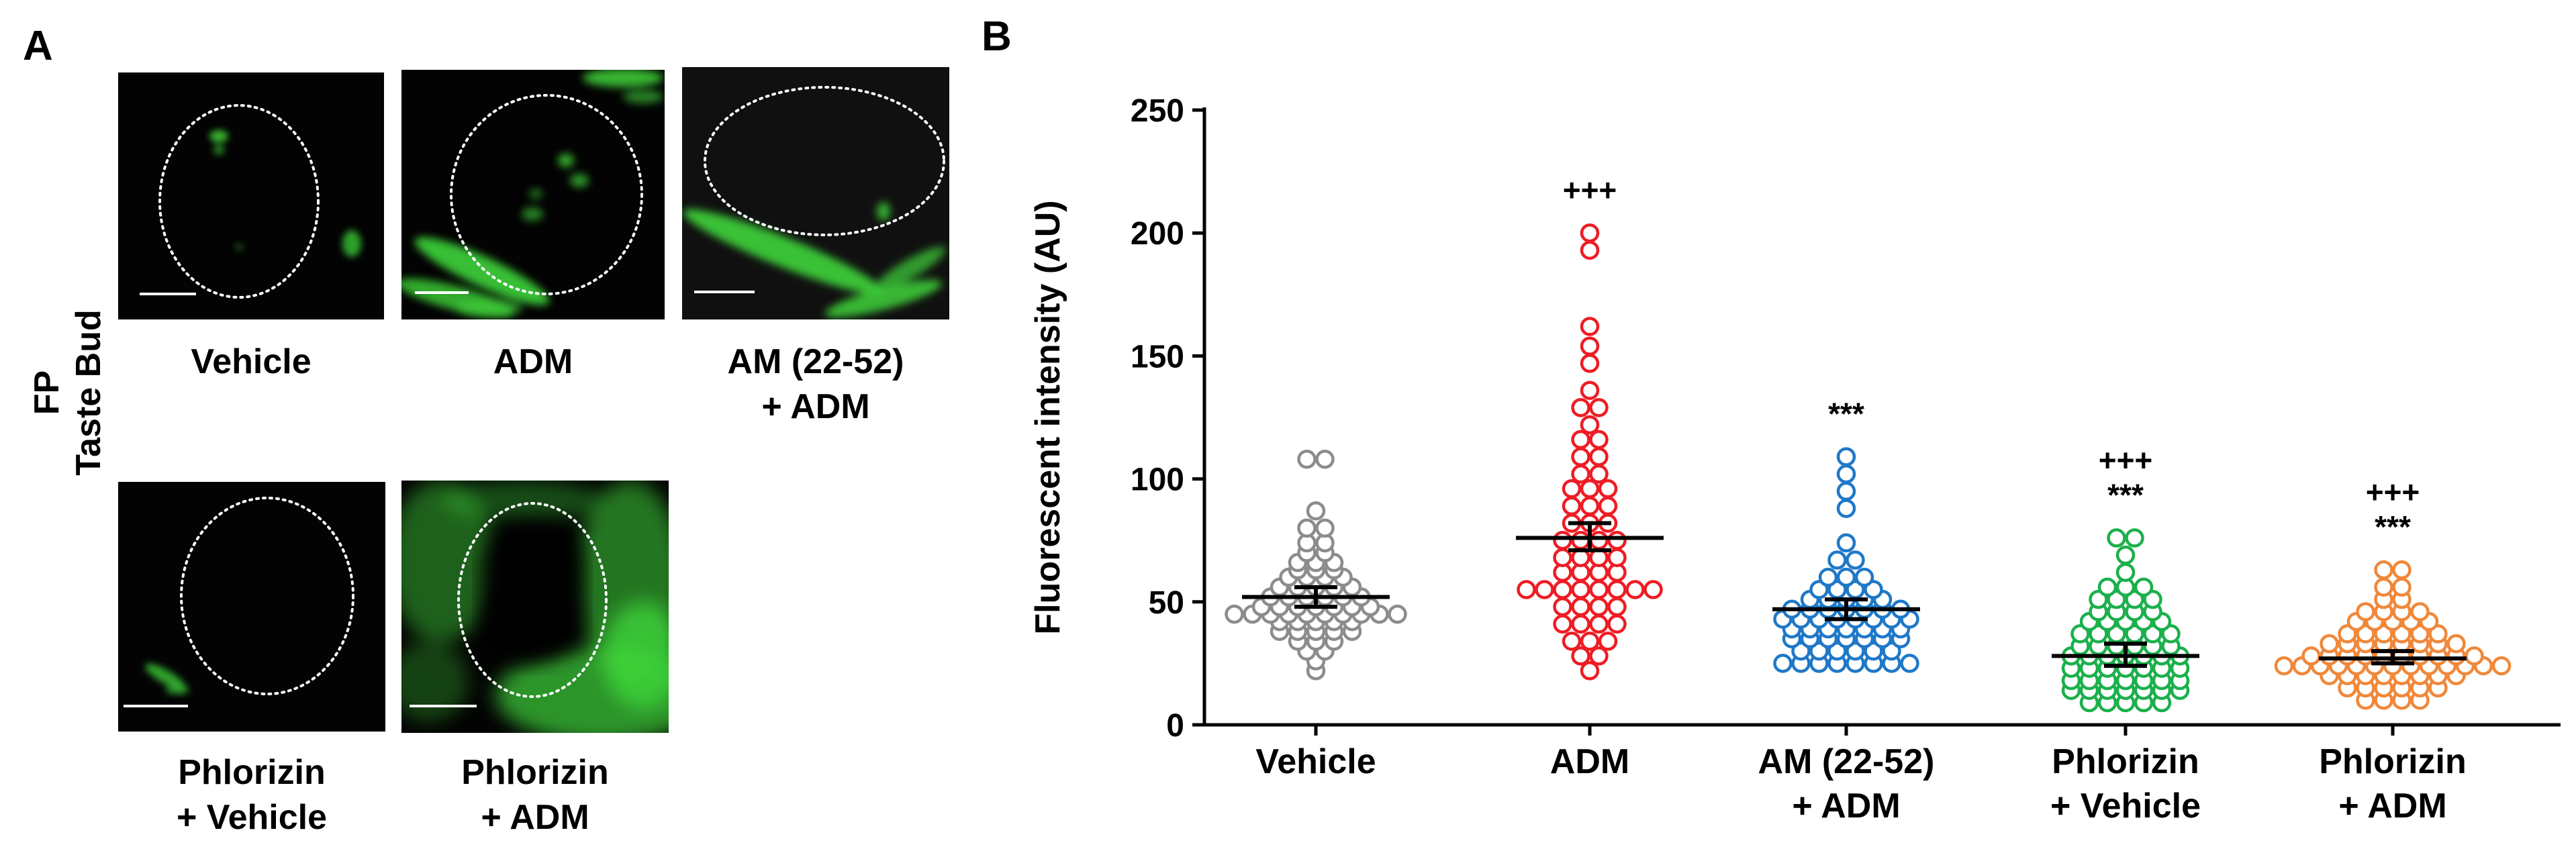  I want to click on x-tick-label: + ADM, so click(2392, 806).